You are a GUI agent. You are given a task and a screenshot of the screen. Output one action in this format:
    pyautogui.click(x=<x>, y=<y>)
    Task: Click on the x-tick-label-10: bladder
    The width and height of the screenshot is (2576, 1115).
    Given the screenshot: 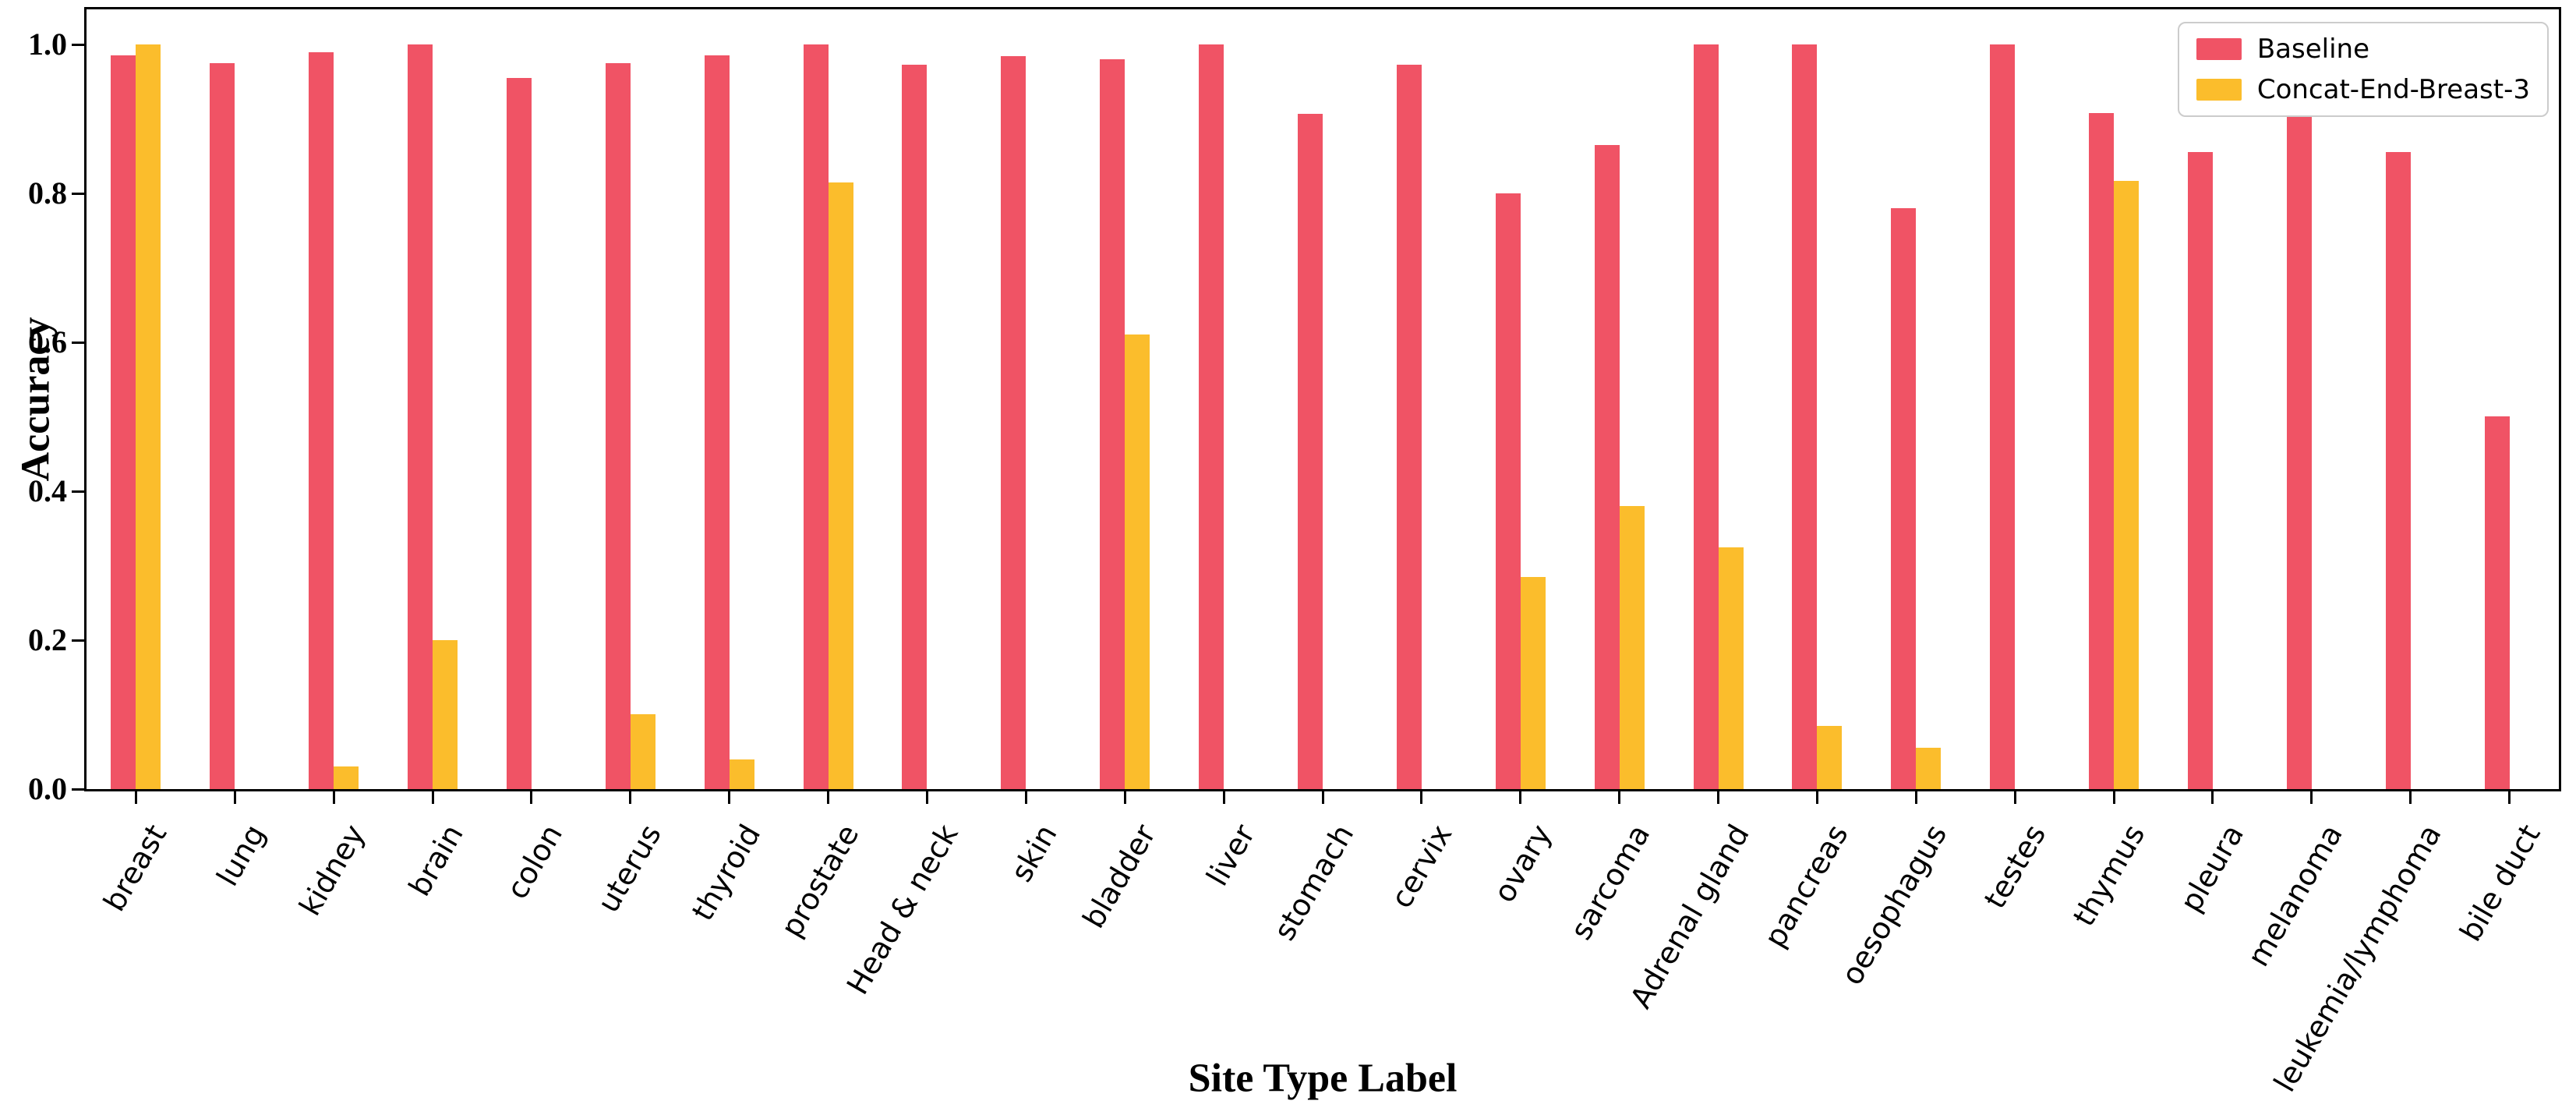 What is the action you would take?
    pyautogui.click(x=1119, y=876)
    